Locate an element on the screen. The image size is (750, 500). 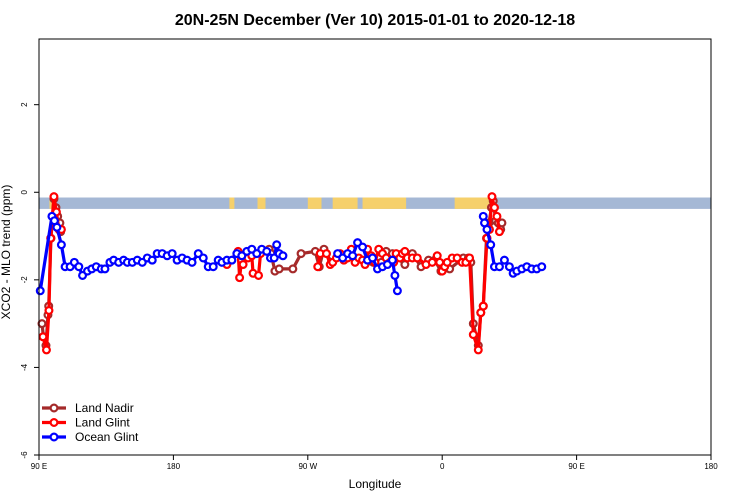
legend-label: Land Glint is located at coordinates (102, 423).